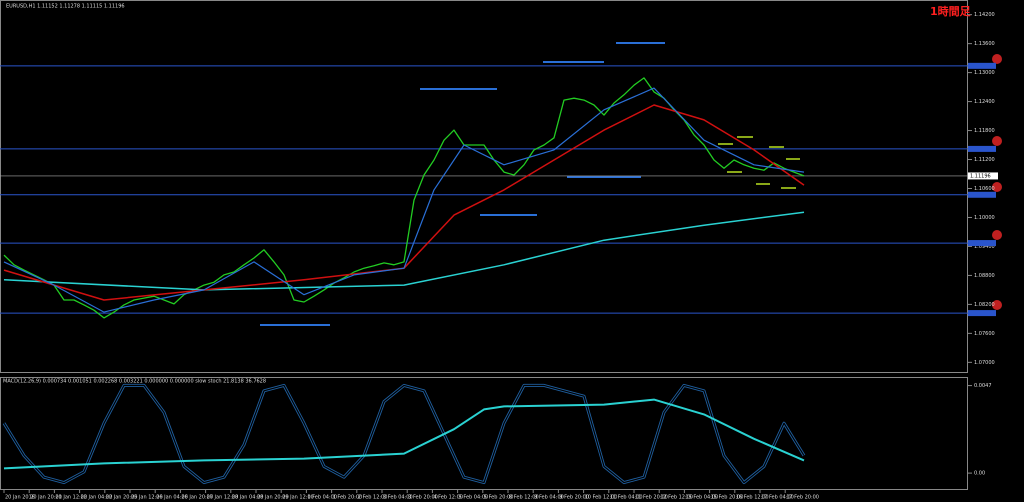 The width and height of the screenshot is (1024, 502). Describe the element at coordinates (46, 498) in the screenshot. I see `x-tick-label: 20 Jan 20:00` at that location.